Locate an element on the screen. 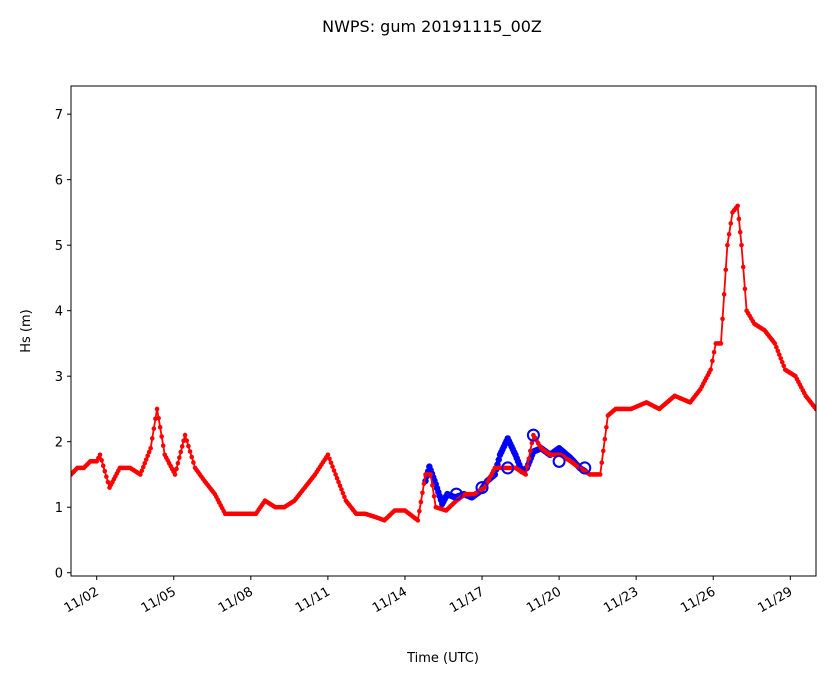 The height and width of the screenshot is (685, 833). y-tick-label: 2 is located at coordinates (59, 443).